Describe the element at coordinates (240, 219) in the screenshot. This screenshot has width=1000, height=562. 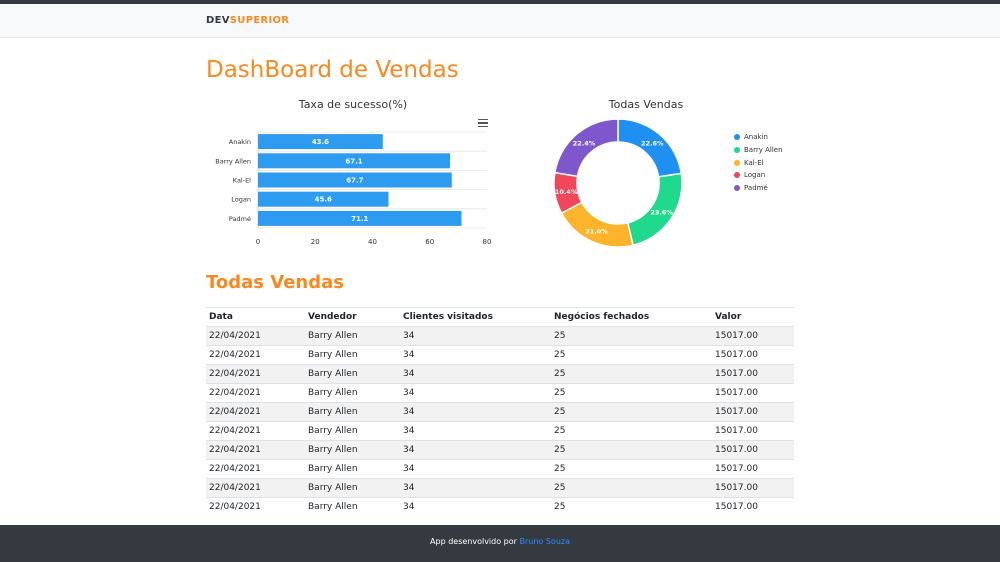
I see `bar-category-label: Padmé` at that location.